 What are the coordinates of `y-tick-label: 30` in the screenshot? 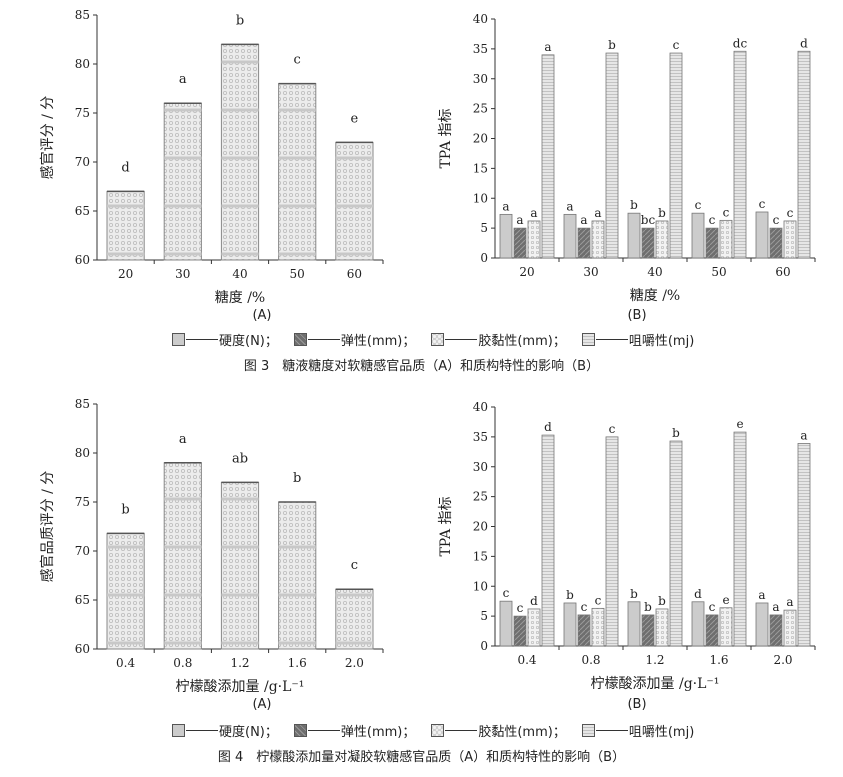 It's located at (480, 467).